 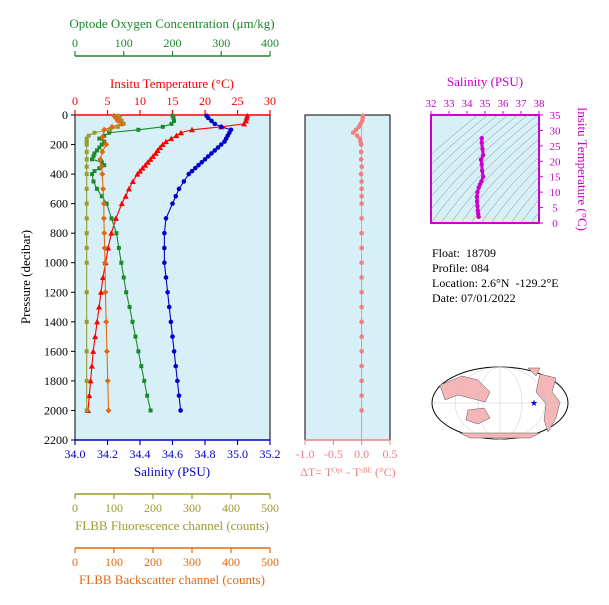 What do you see at coordinates (237, 454) in the screenshot?
I see `salinity-tick-label: 35.0` at bounding box center [237, 454].